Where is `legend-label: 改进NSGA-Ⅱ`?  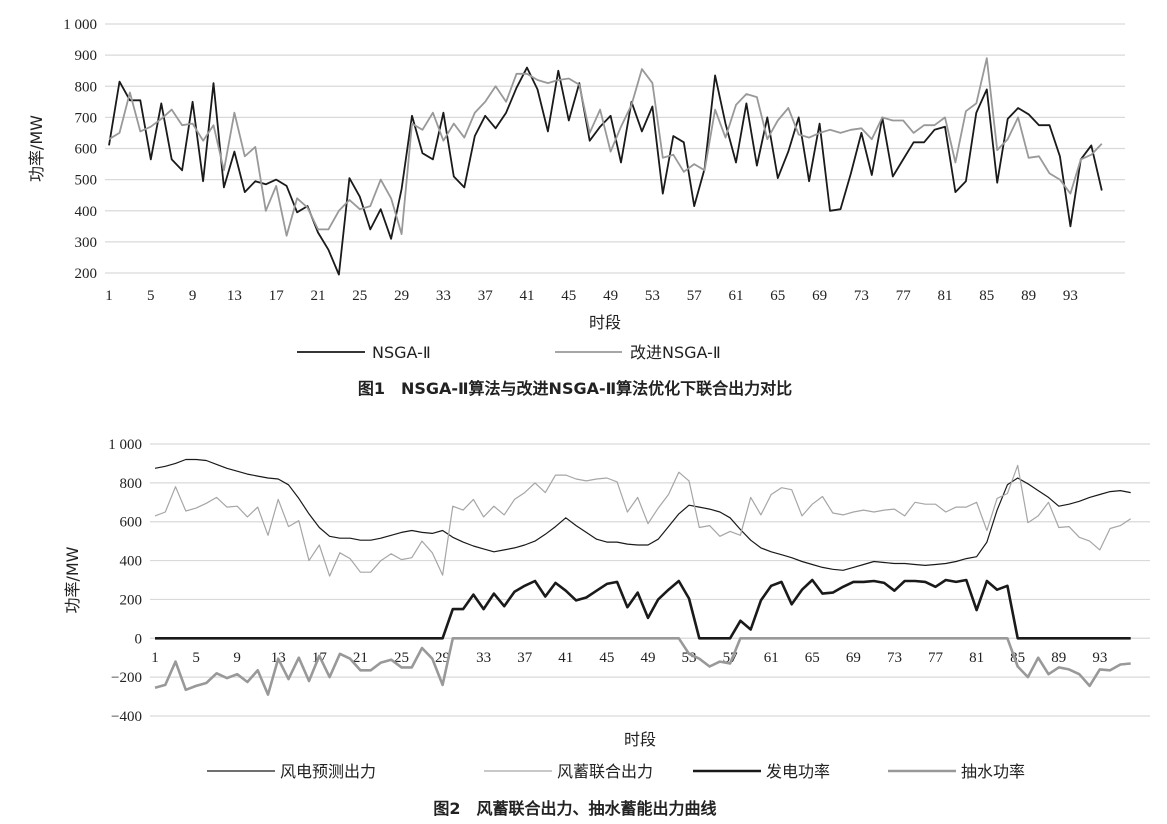 legend-label: 改进NSGA-Ⅱ is located at coordinates (675, 352).